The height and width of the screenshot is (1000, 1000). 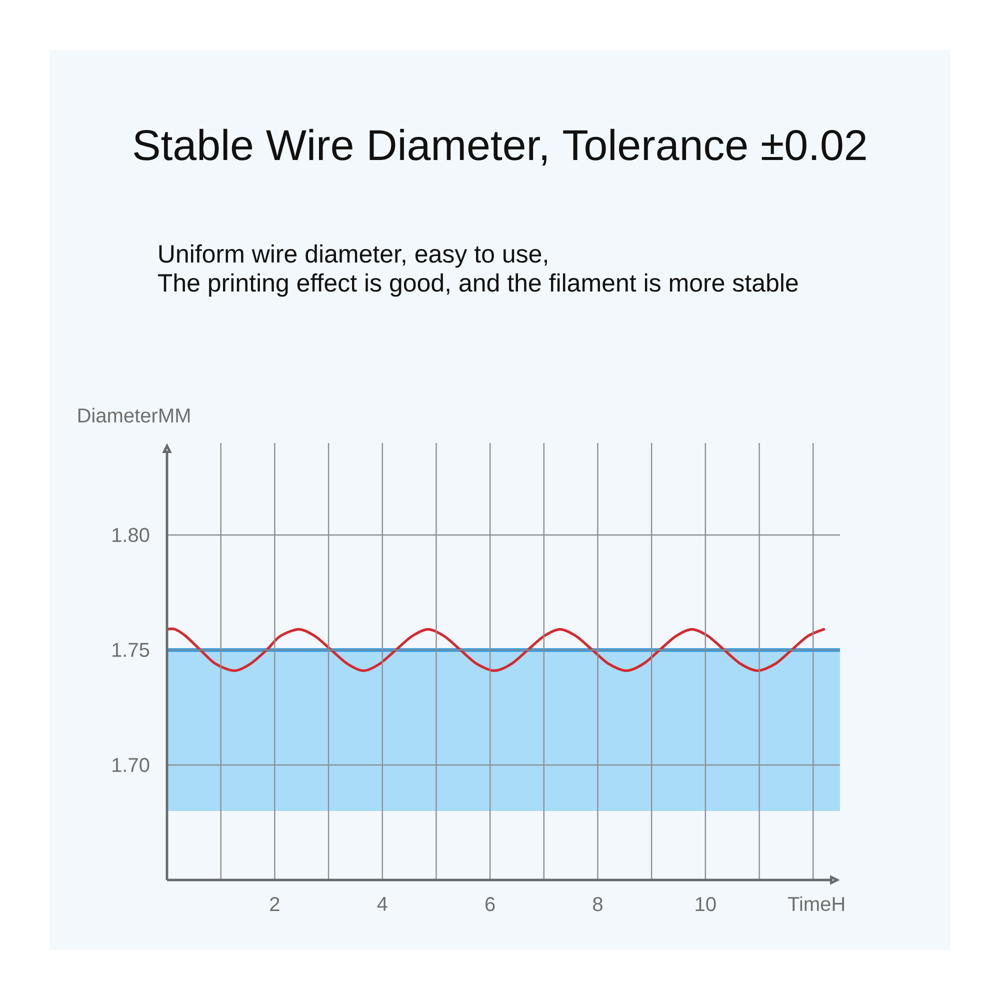 What do you see at coordinates (597, 904) in the screenshot?
I see `x-tick-label: 8` at bounding box center [597, 904].